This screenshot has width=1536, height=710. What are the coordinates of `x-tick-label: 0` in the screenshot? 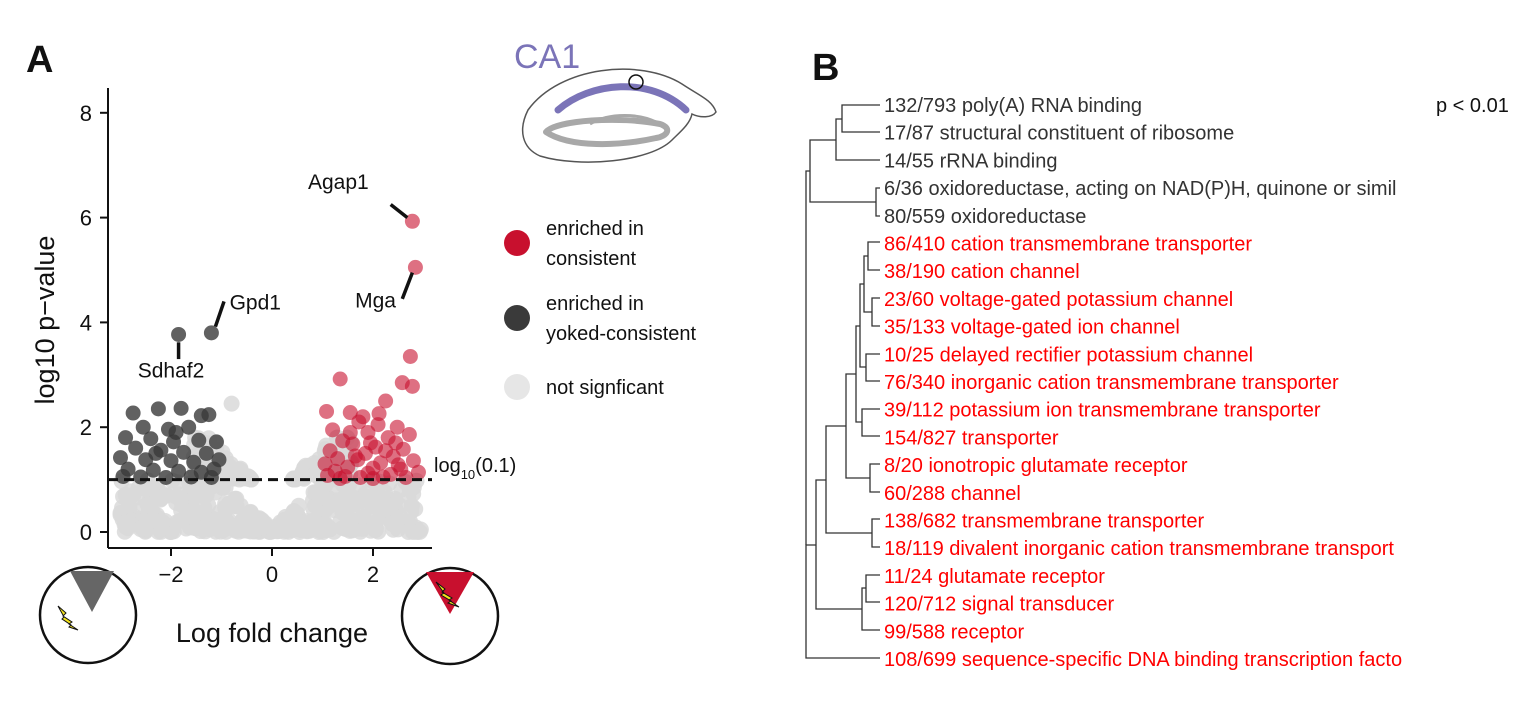 It's located at (272, 574).